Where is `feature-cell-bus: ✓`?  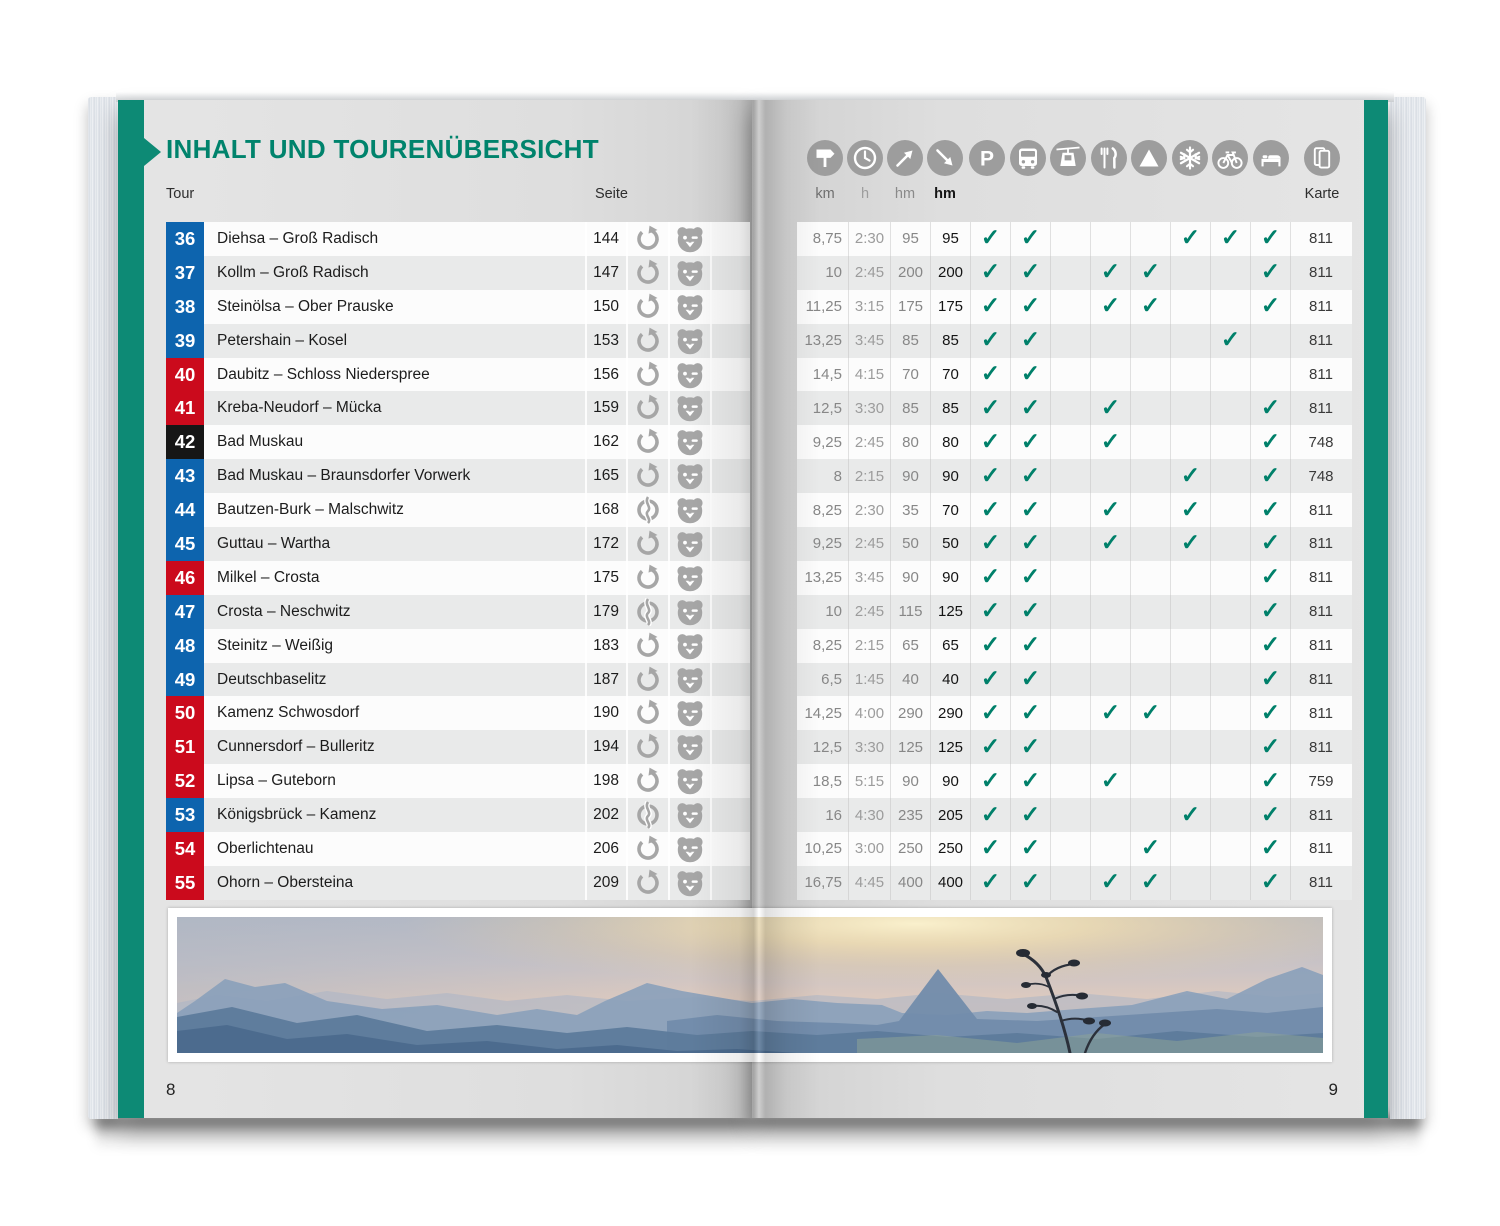 feature-cell-bus: ✓ is located at coordinates (1030, 577).